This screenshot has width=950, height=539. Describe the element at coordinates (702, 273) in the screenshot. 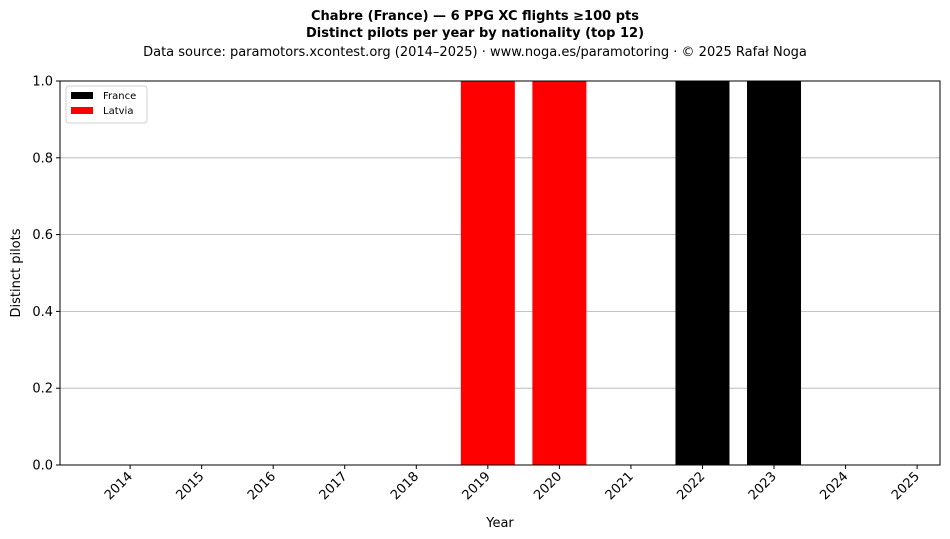

I see `bar-france-2022` at that location.